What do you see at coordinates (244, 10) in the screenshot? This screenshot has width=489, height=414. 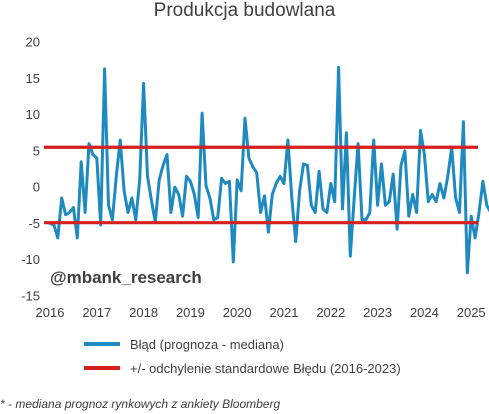 I see `chart-title: Produkcja budowlana` at bounding box center [244, 10].